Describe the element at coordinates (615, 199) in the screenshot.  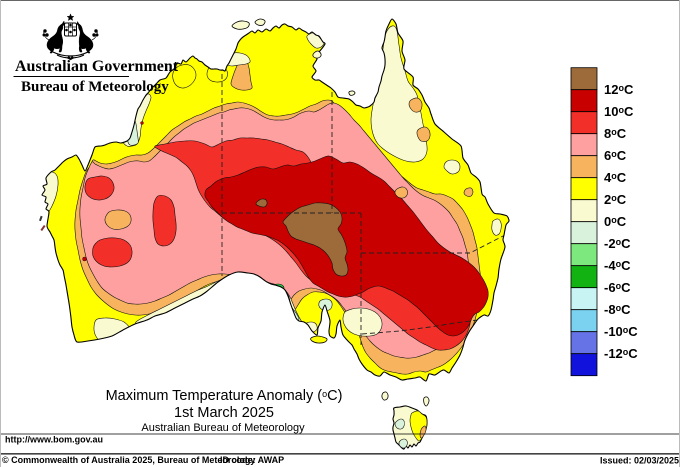
I see `svg-text: 2oC` at that location.